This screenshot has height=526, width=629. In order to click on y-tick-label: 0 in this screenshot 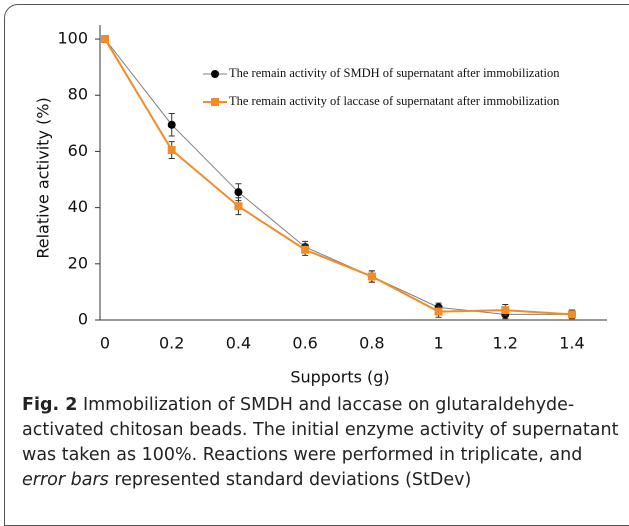, I will do `click(83, 319)`.